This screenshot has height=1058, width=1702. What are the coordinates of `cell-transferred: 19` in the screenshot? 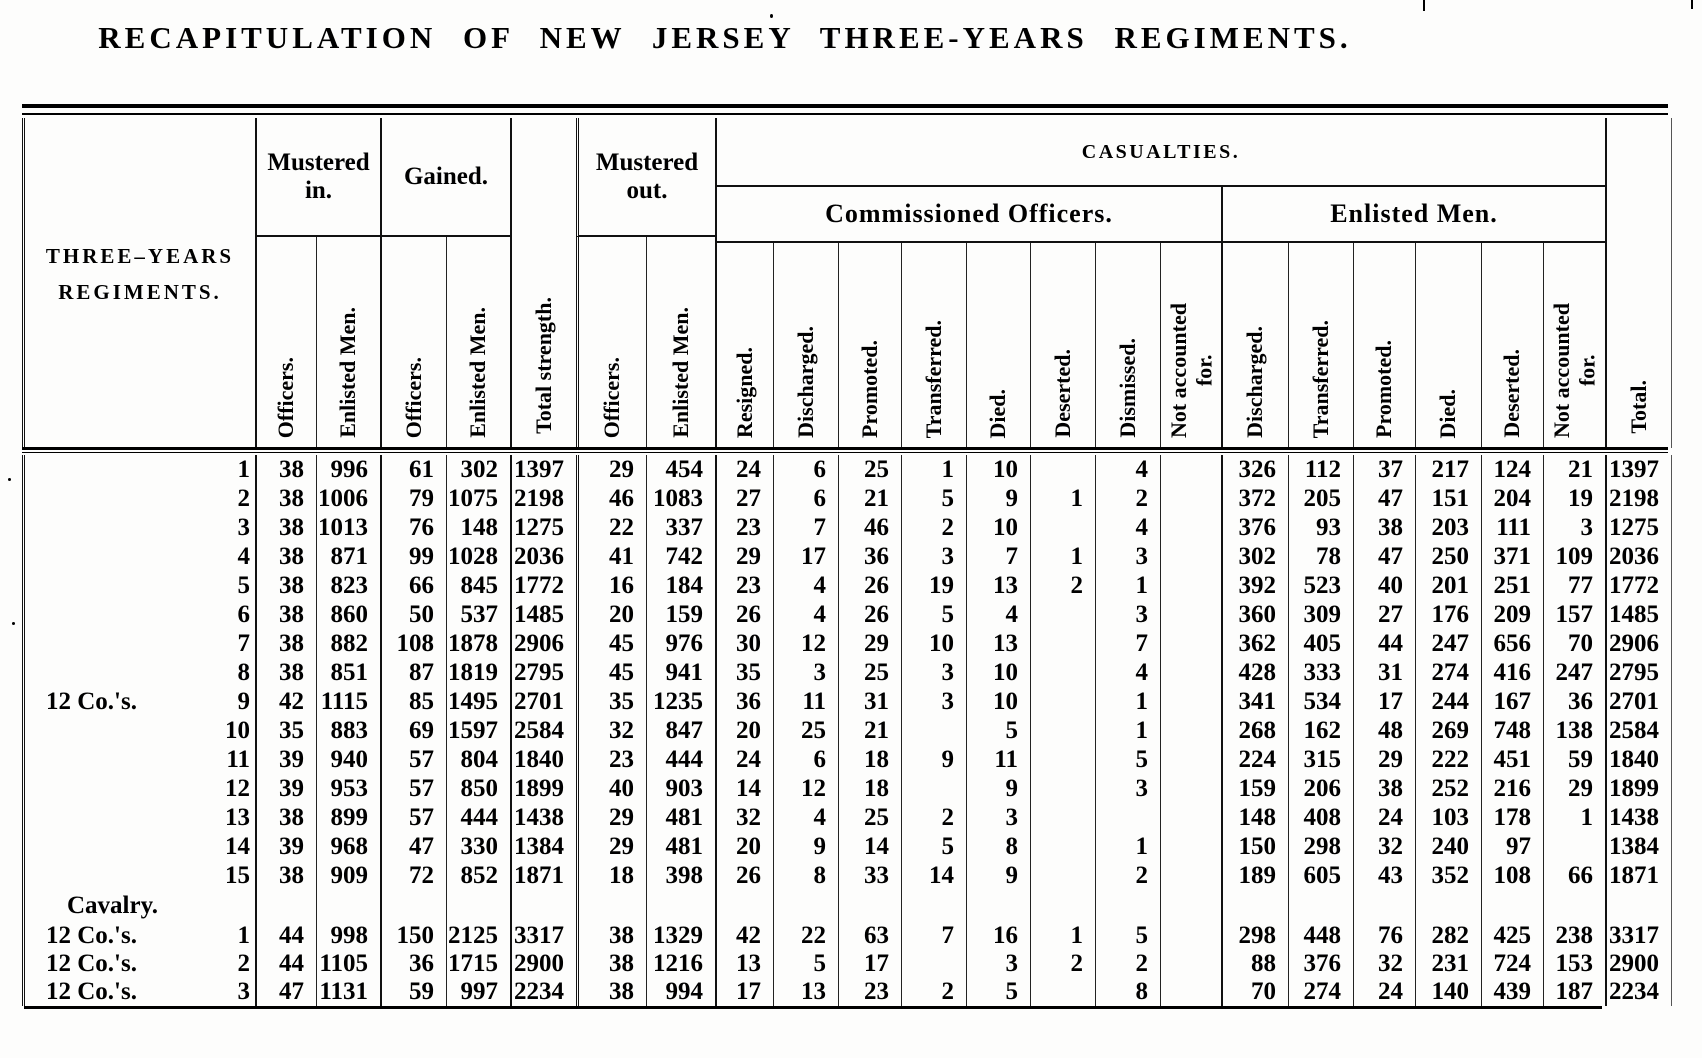 It's located at (933, 585).